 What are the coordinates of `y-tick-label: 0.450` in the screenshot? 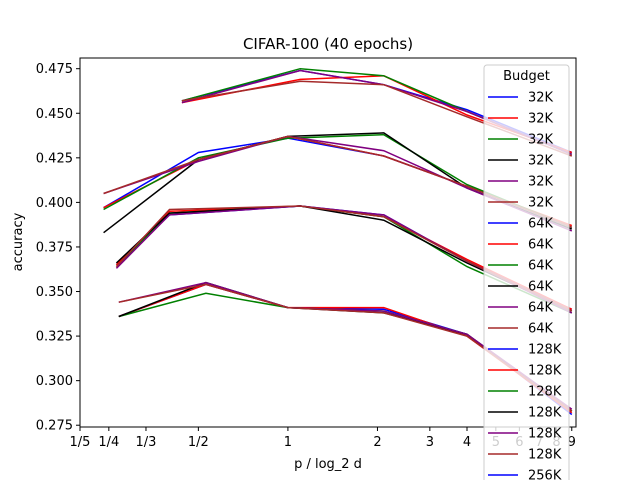 It's located at (54, 114).